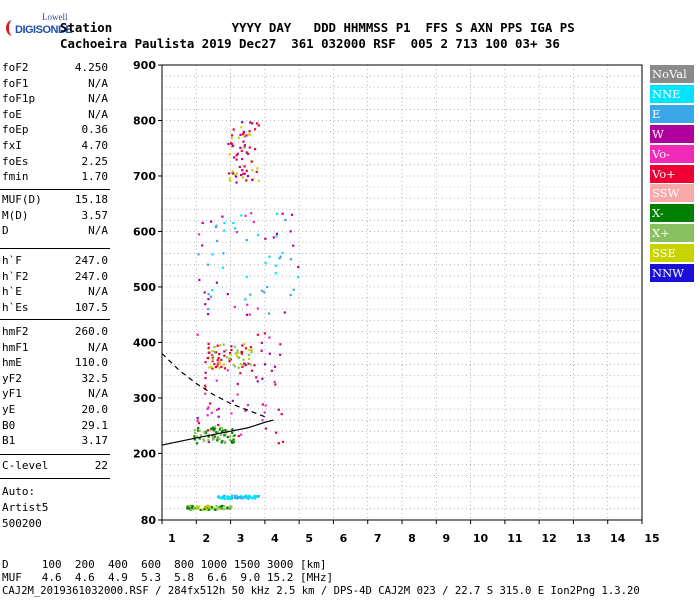 This screenshot has width=700, height=600. What do you see at coordinates (98, 114) in the screenshot?
I see `param-value: N/A` at bounding box center [98, 114].